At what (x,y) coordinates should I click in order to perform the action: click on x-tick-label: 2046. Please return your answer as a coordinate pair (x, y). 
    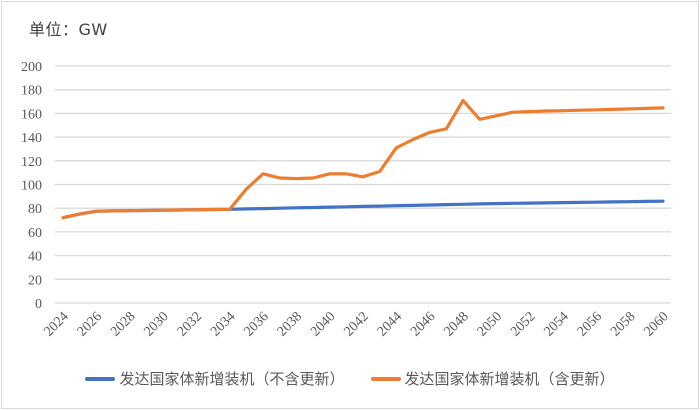
    Looking at the image, I should click on (423, 324).